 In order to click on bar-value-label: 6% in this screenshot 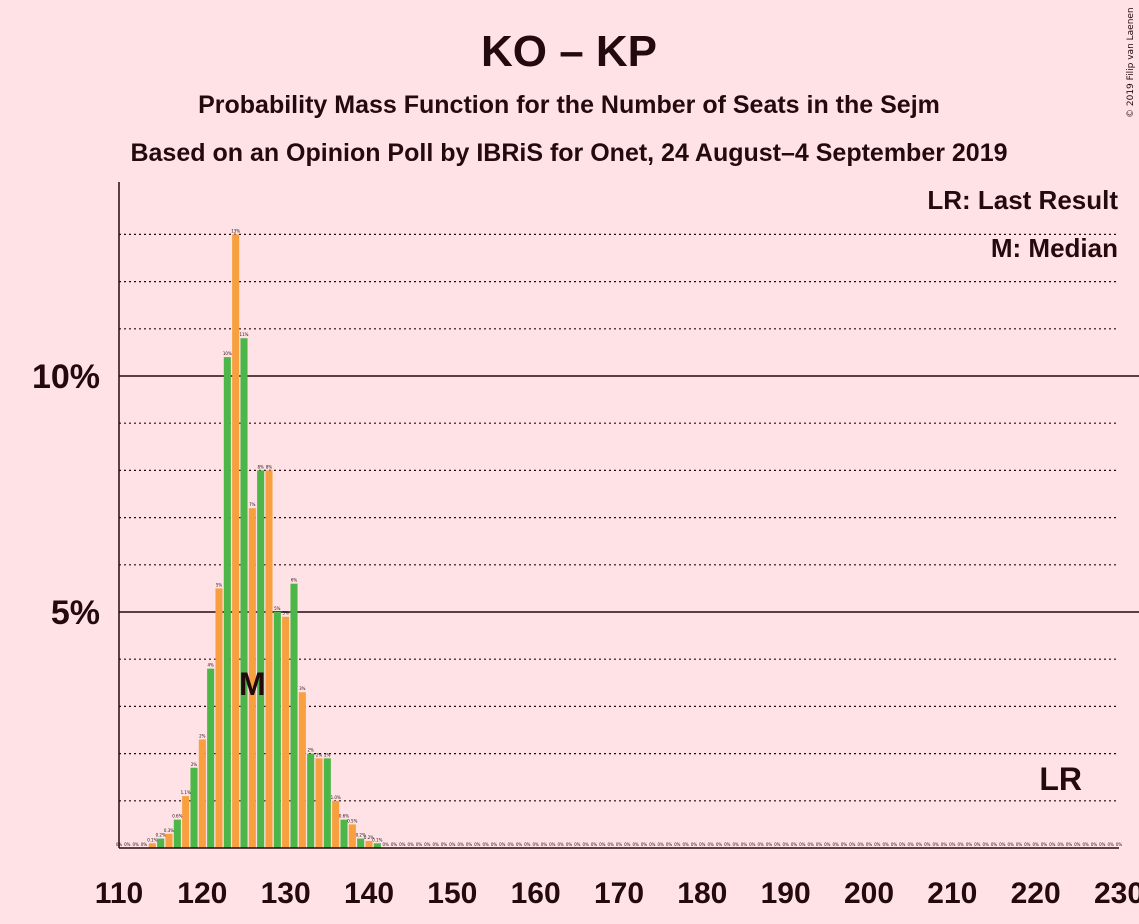, I will do `click(294, 580)`.